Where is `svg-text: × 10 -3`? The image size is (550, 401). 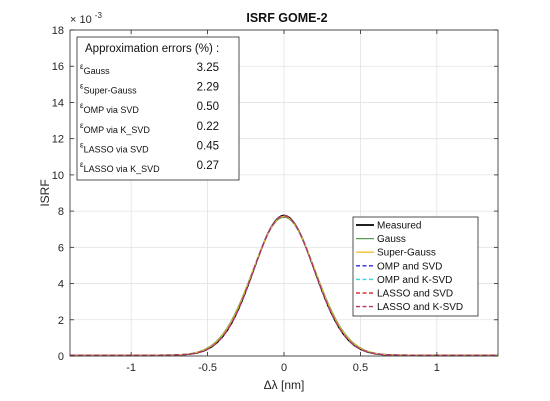
svg-text: × 10 -3 is located at coordinates (86, 18).